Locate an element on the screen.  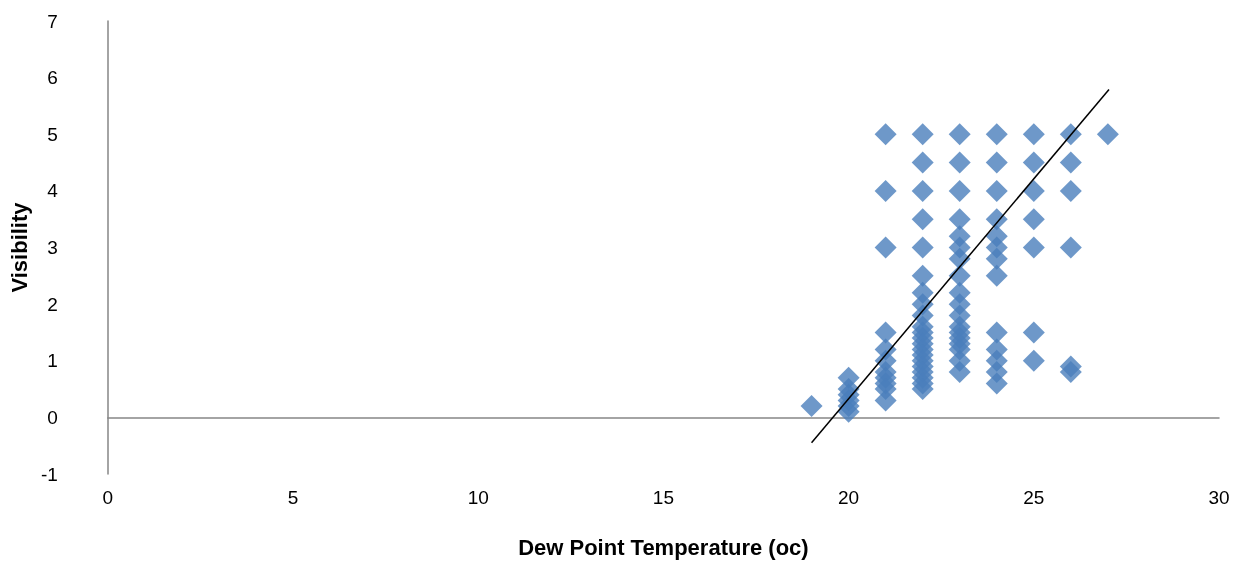
x-tick-label: 15 is located at coordinates (663, 497).